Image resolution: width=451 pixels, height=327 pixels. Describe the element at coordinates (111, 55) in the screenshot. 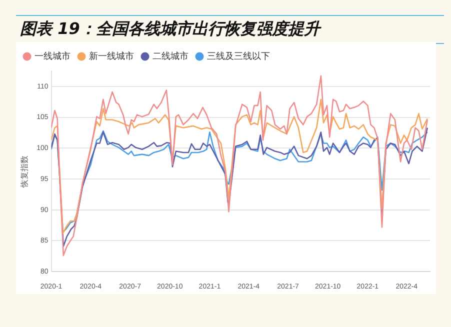

I see `legend-label: 新一线城市` at that location.